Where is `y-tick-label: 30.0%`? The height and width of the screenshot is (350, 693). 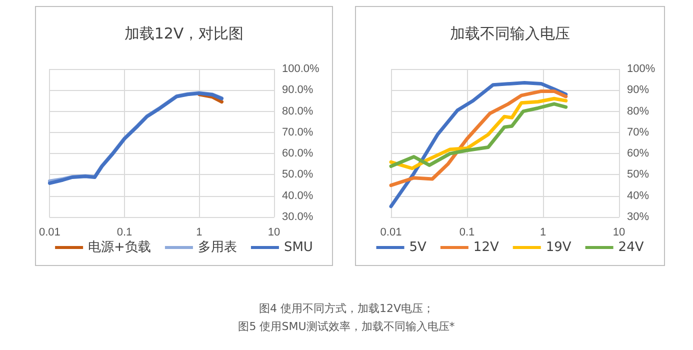 y-tick-label: 30.0% is located at coordinates (298, 217).